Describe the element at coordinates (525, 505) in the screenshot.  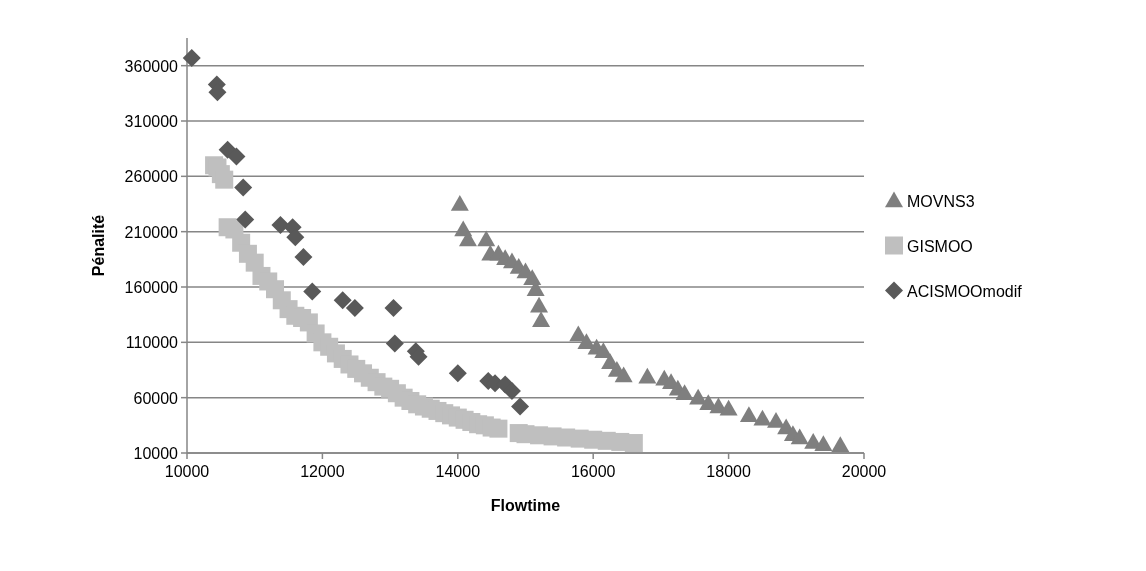
I see `x-axis-title: Flowtime` at that location.